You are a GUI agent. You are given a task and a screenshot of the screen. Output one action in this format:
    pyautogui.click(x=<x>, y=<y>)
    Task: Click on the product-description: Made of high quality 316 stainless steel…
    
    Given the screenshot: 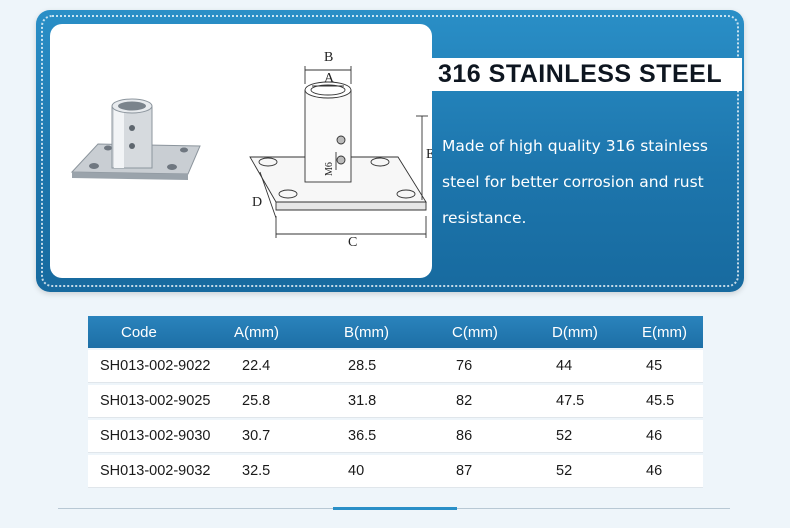 What is the action you would take?
    pyautogui.click(x=575, y=182)
    